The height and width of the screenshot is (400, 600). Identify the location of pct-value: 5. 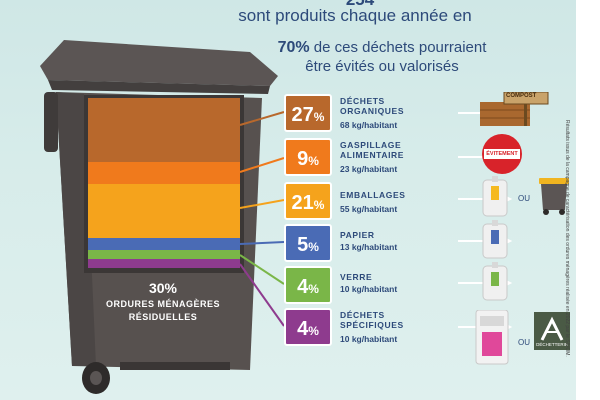
(303, 245).